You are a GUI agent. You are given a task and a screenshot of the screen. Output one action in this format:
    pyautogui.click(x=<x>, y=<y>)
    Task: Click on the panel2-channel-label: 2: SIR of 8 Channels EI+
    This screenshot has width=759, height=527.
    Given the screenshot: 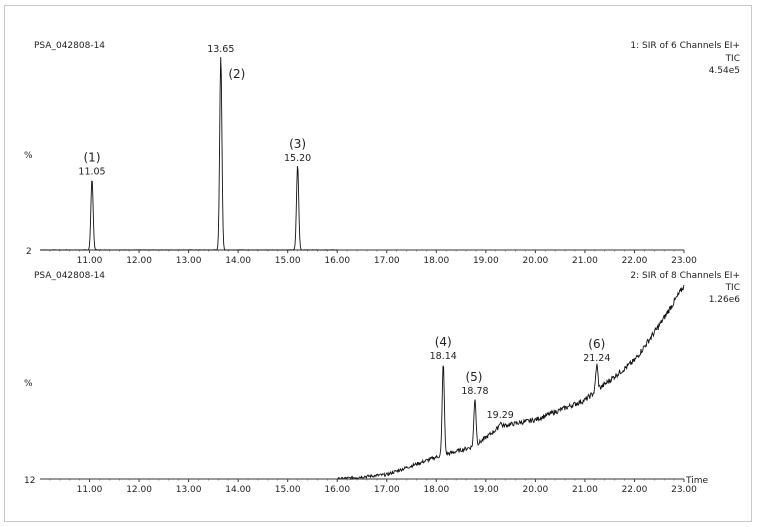 What is the action you would take?
    pyautogui.click(x=685, y=276)
    